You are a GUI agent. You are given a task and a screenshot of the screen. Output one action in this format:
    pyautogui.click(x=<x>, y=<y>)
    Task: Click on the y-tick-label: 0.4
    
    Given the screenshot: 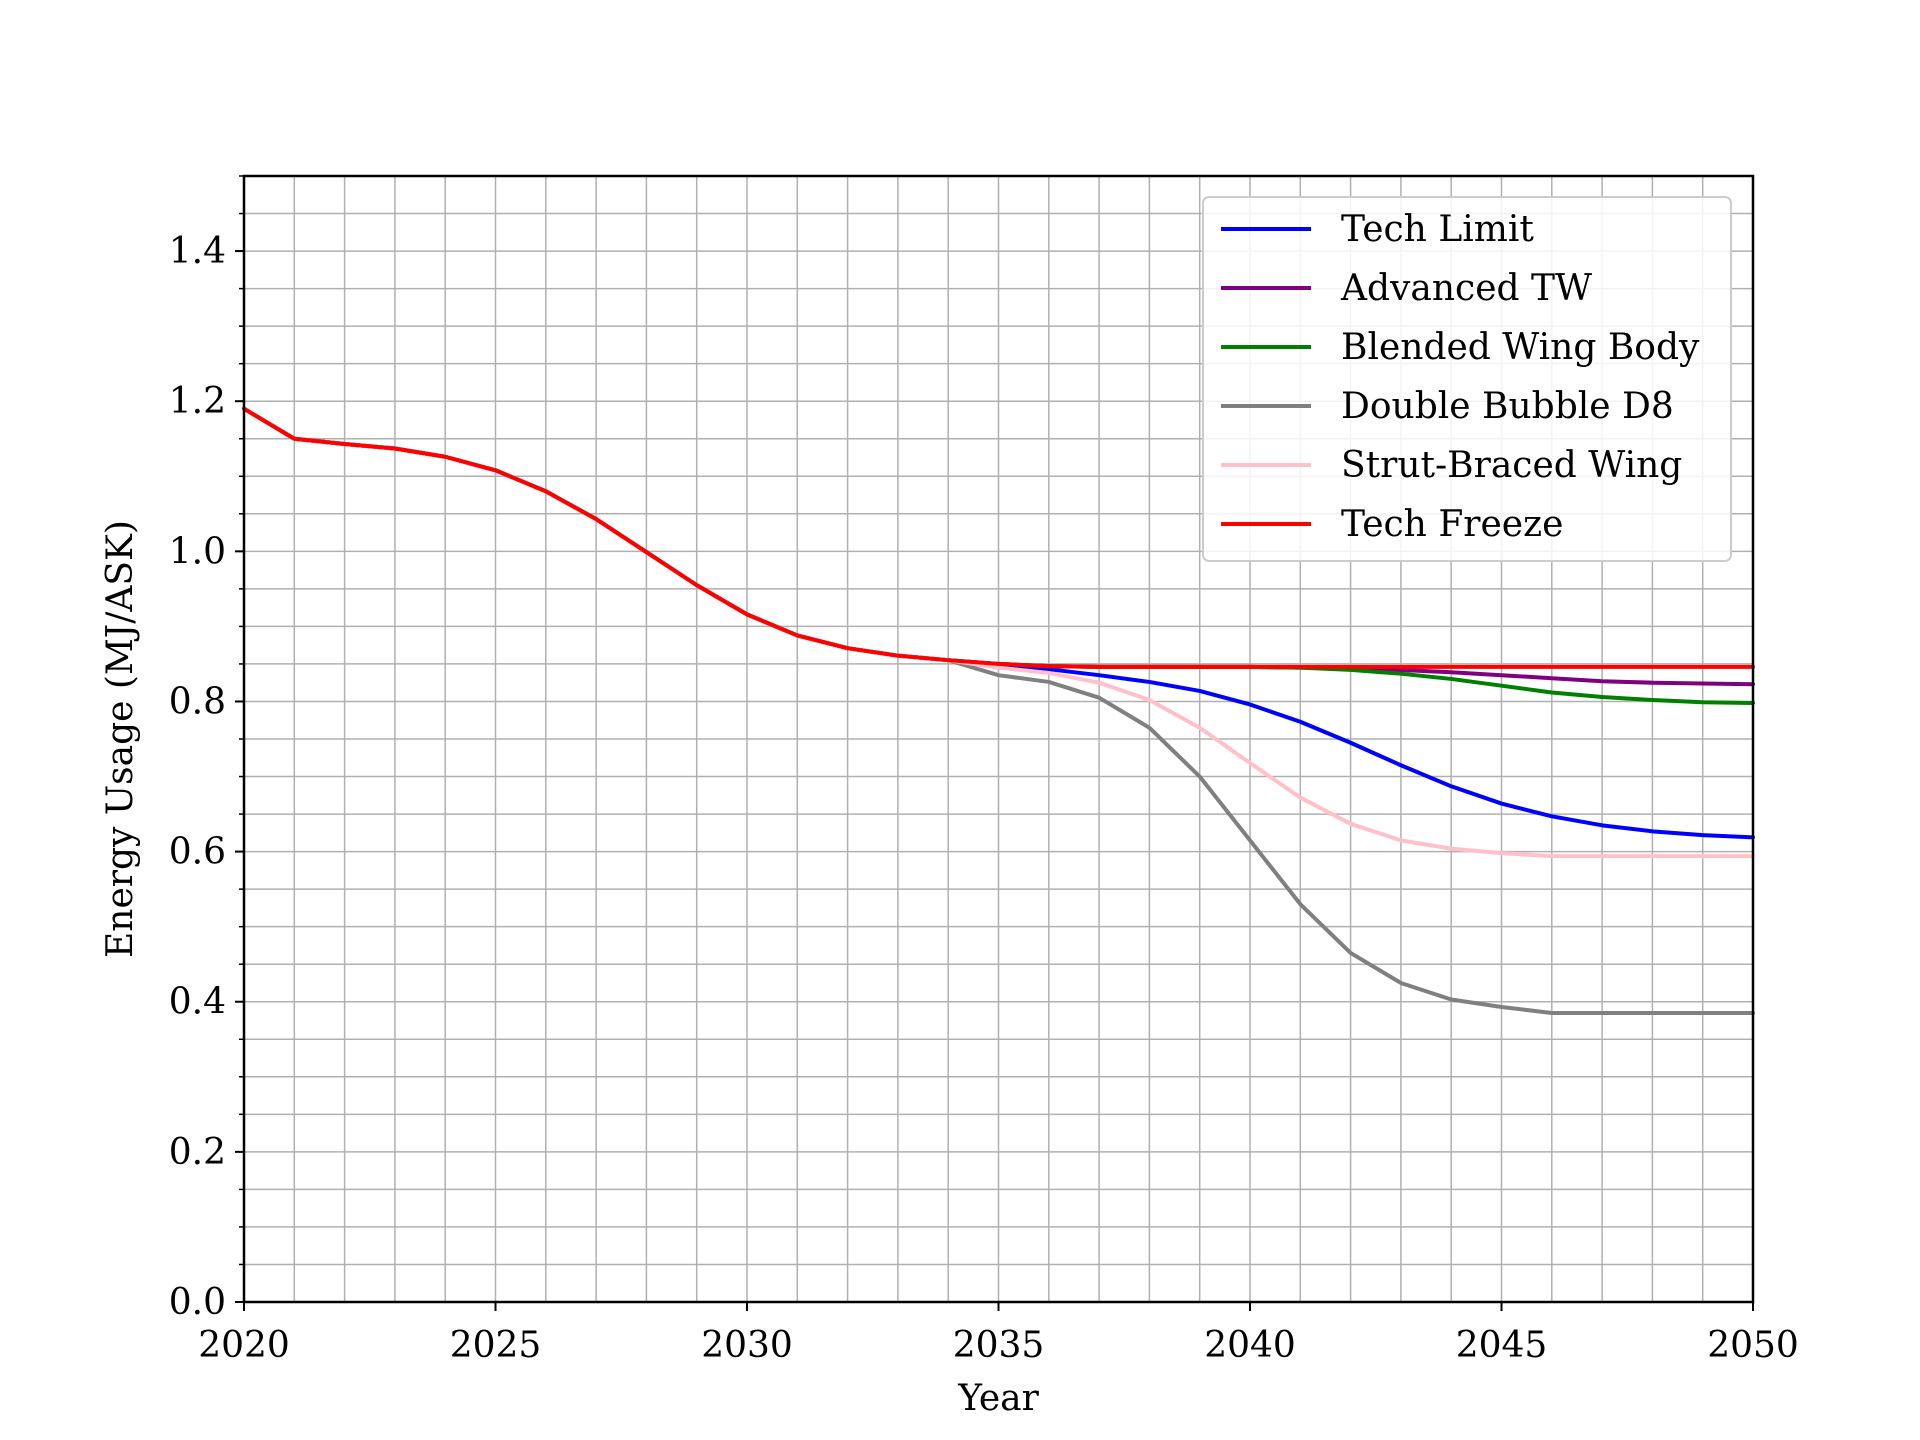 What is the action you would take?
    pyautogui.click(x=197, y=1002)
    